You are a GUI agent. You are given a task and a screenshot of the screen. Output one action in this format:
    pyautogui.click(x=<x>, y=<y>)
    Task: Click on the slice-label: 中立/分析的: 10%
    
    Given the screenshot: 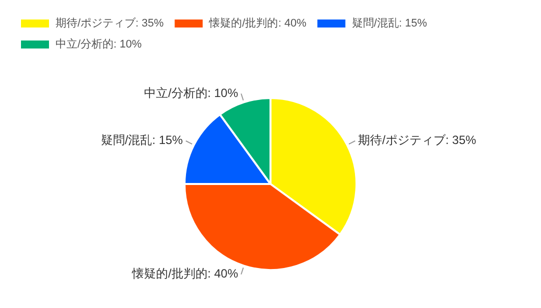 What is the action you would take?
    pyautogui.click(x=191, y=93)
    